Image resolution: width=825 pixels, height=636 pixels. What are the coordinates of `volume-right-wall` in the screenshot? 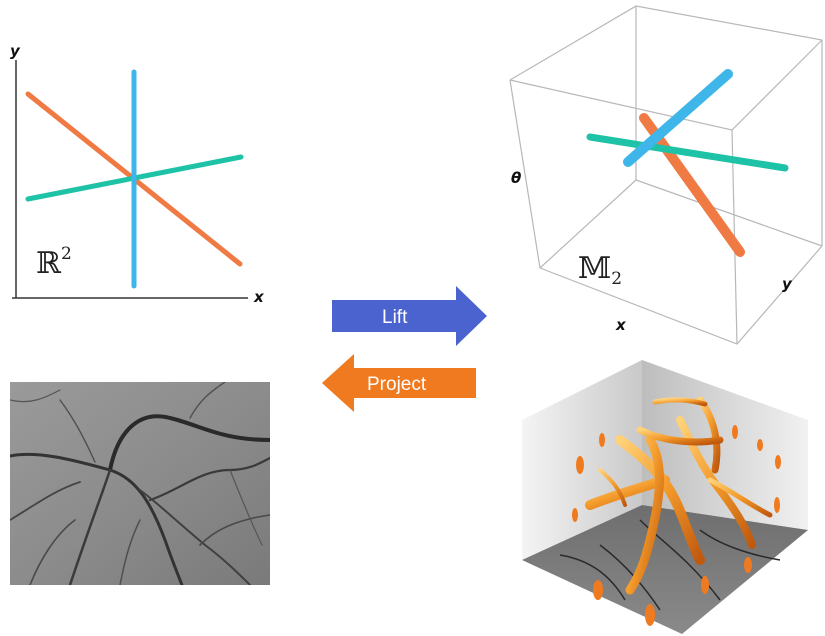 It's located at (725, 445).